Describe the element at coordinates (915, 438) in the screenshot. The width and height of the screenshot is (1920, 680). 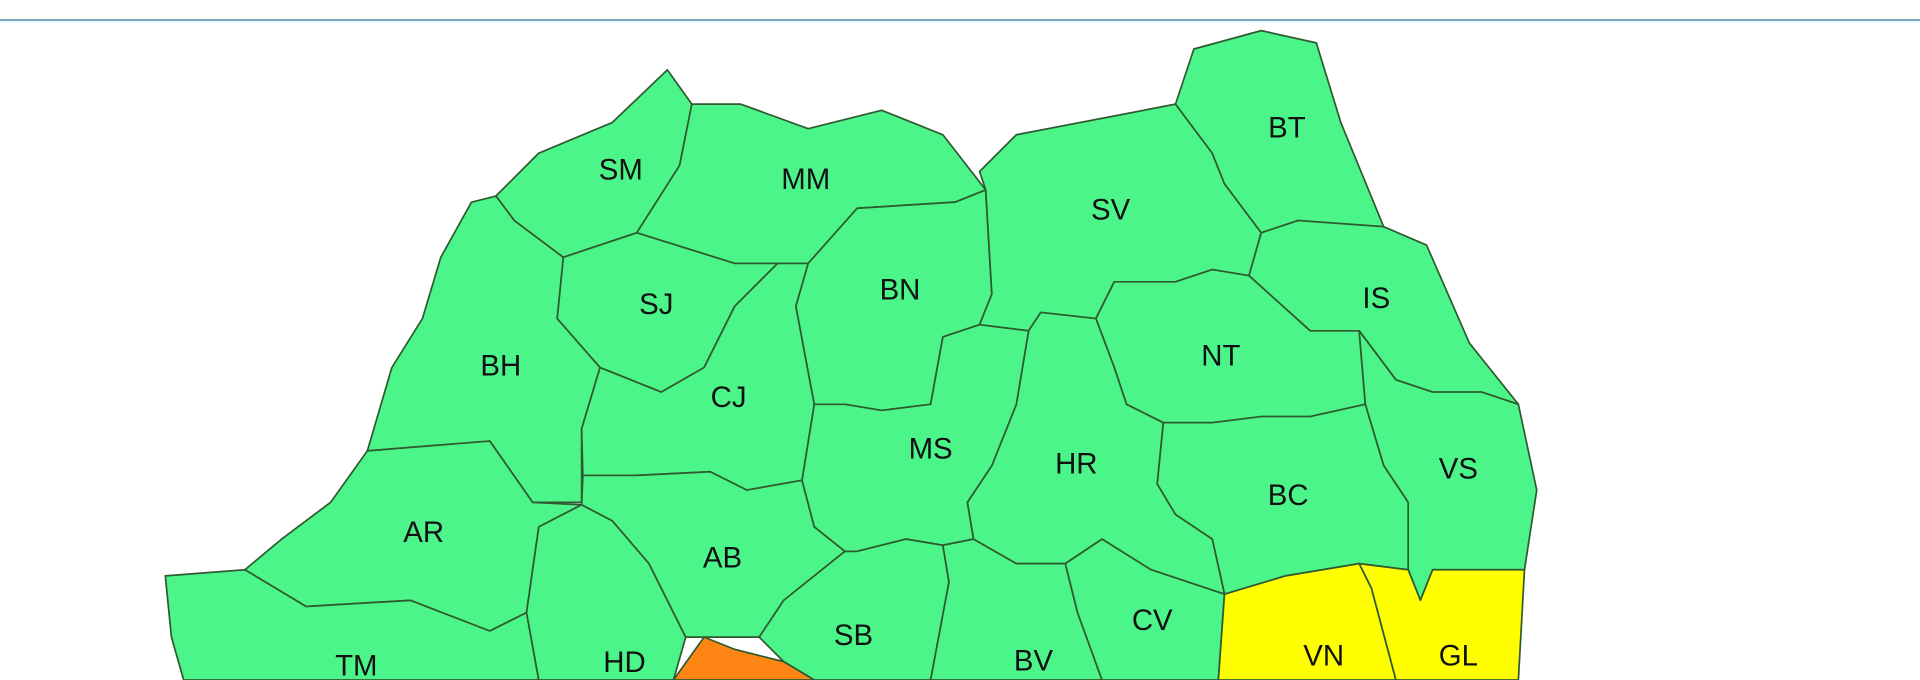
I see `county-ms` at that location.